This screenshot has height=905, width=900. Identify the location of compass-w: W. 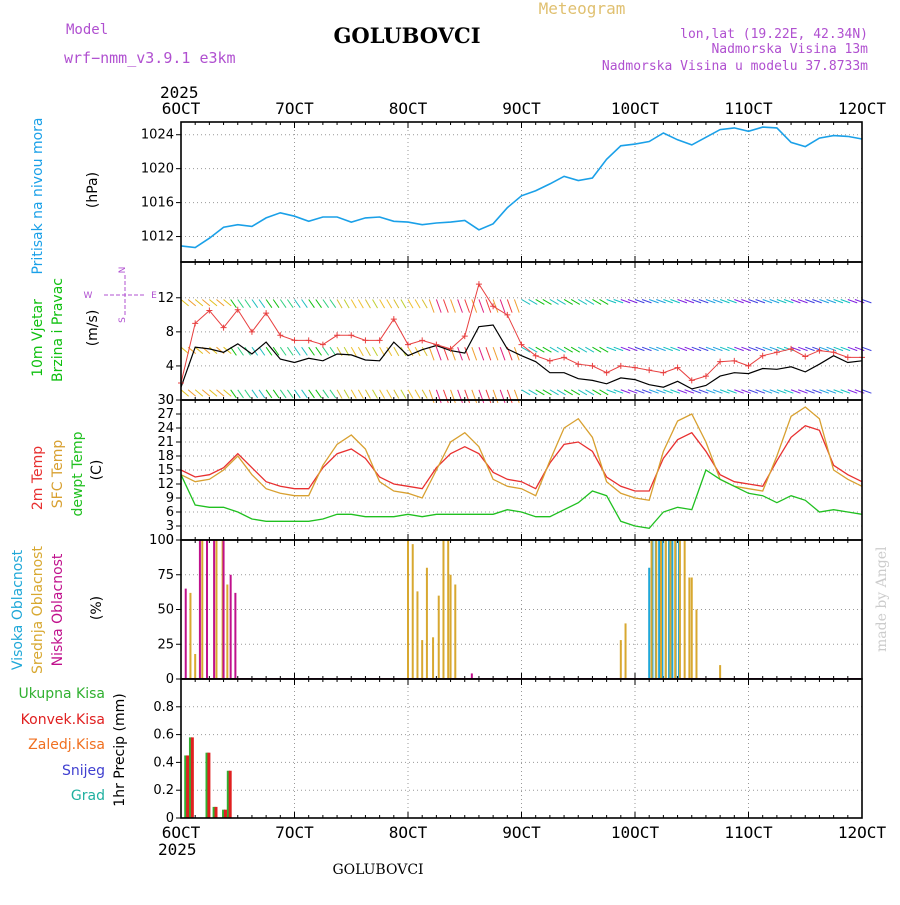
(88, 296).